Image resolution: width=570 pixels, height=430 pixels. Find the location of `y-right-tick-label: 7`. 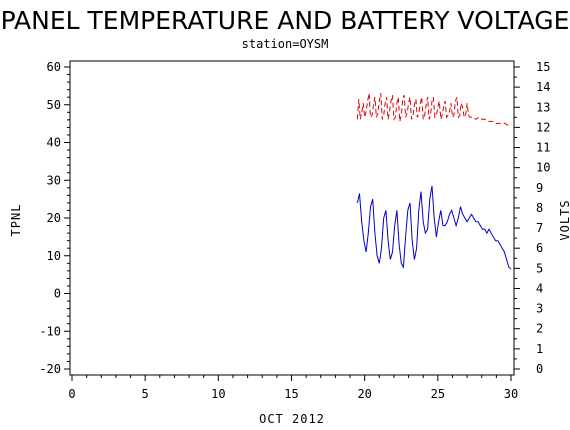

y-right-tick-label: 7 is located at coordinates (539, 228).